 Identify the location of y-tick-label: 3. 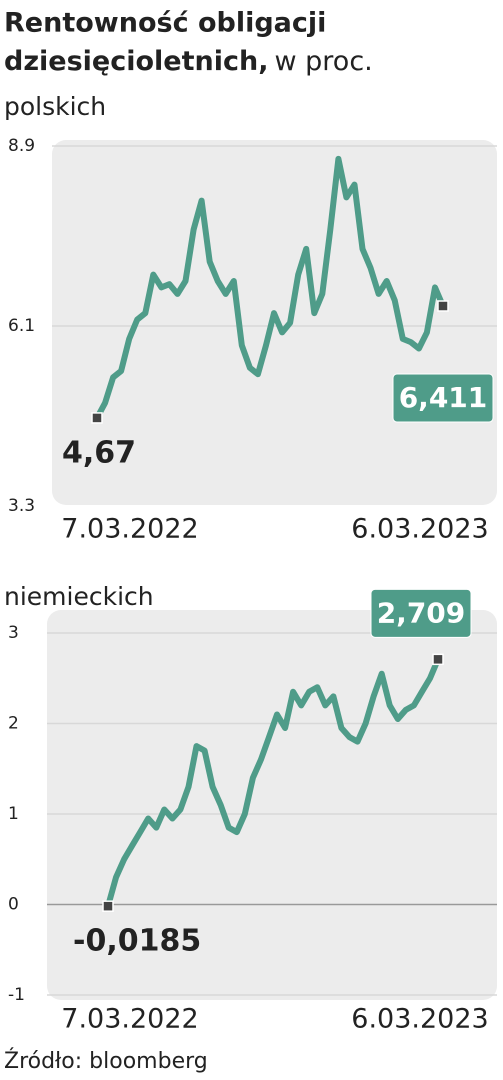
(13, 633).